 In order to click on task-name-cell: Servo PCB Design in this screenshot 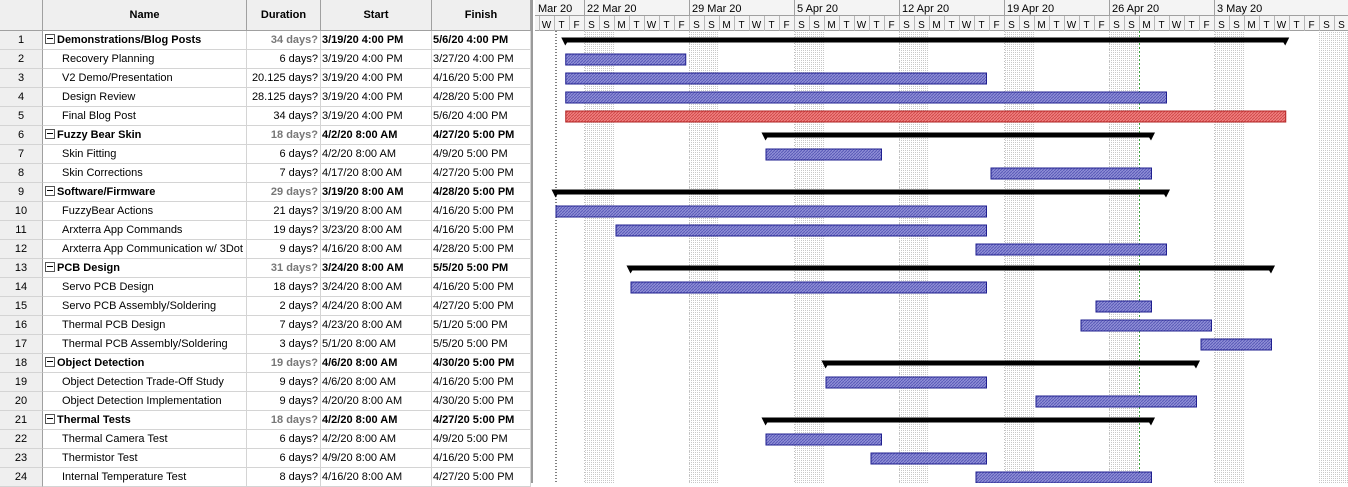, I will do `click(145, 287)`.